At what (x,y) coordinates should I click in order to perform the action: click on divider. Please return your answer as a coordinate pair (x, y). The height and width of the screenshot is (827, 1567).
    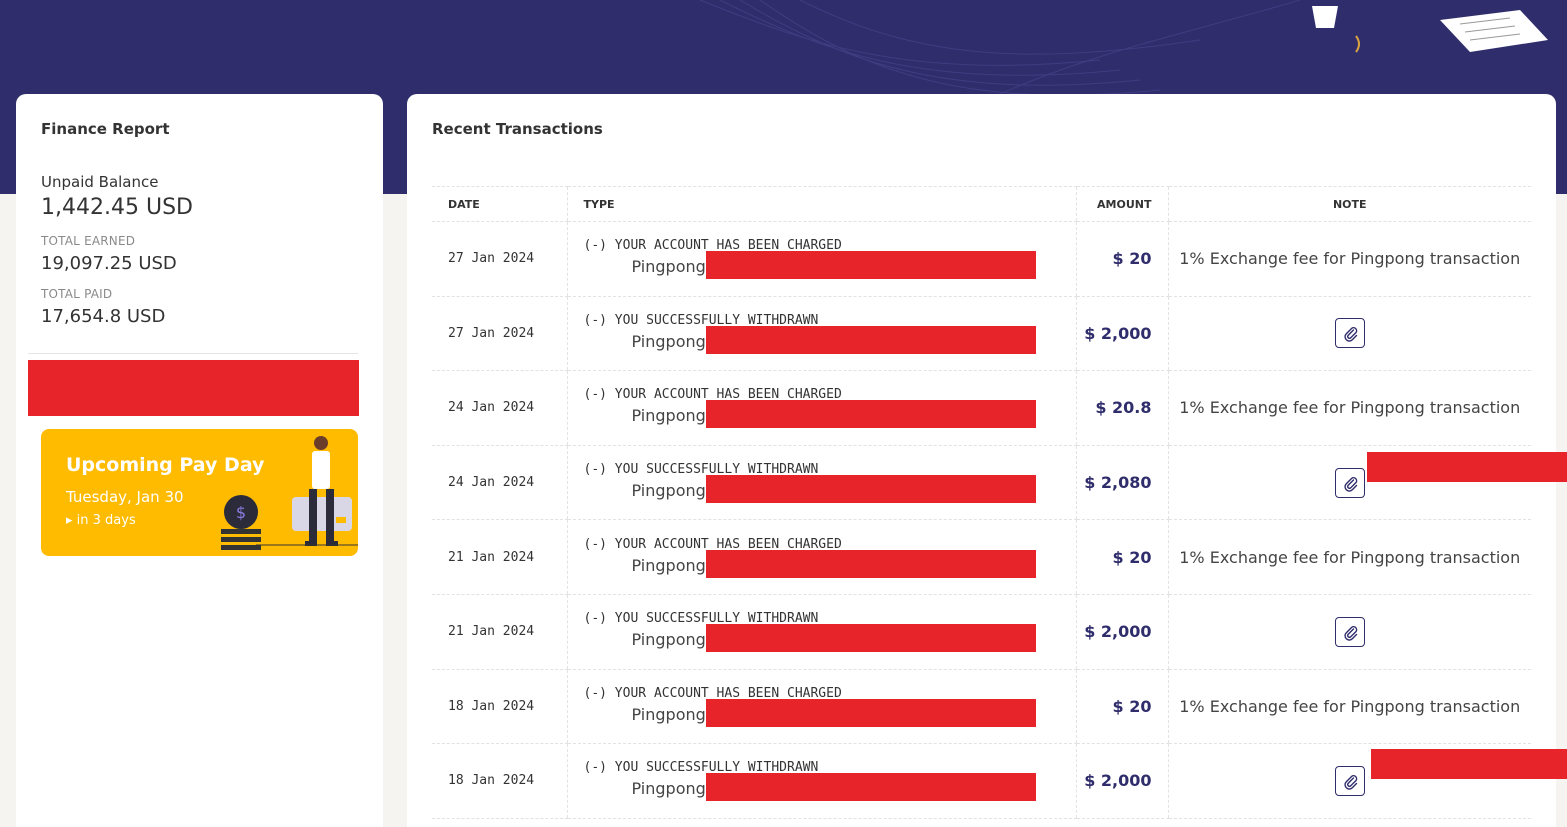
    Looking at the image, I should click on (193, 353).